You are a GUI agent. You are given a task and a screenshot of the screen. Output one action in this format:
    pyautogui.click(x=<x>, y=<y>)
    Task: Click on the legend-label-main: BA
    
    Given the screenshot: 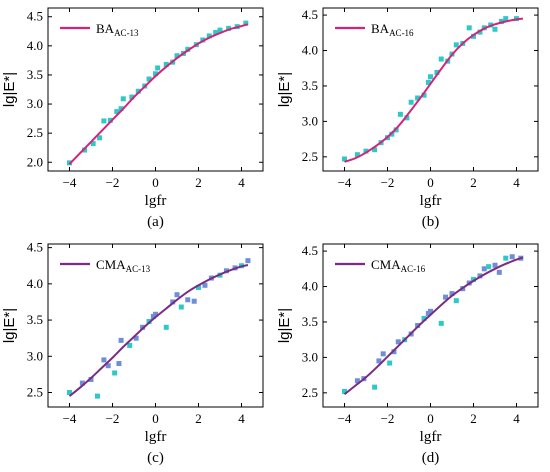 What is the action you would take?
    pyautogui.click(x=380, y=28)
    